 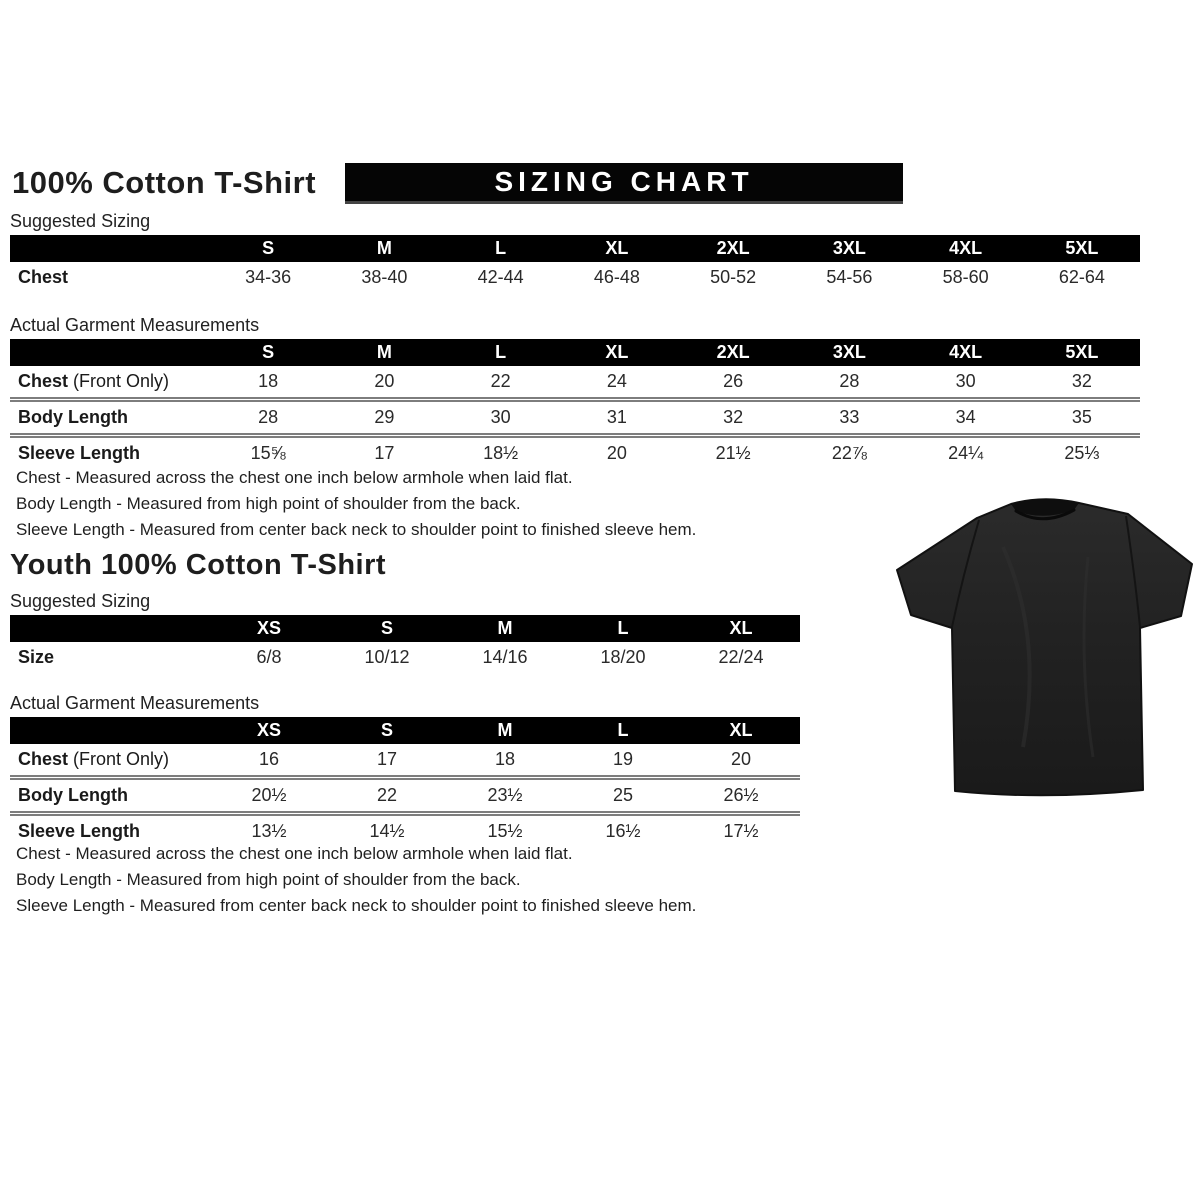 I want to click on page-title: 100% Cotton T-Shirt, so click(x=164, y=182).